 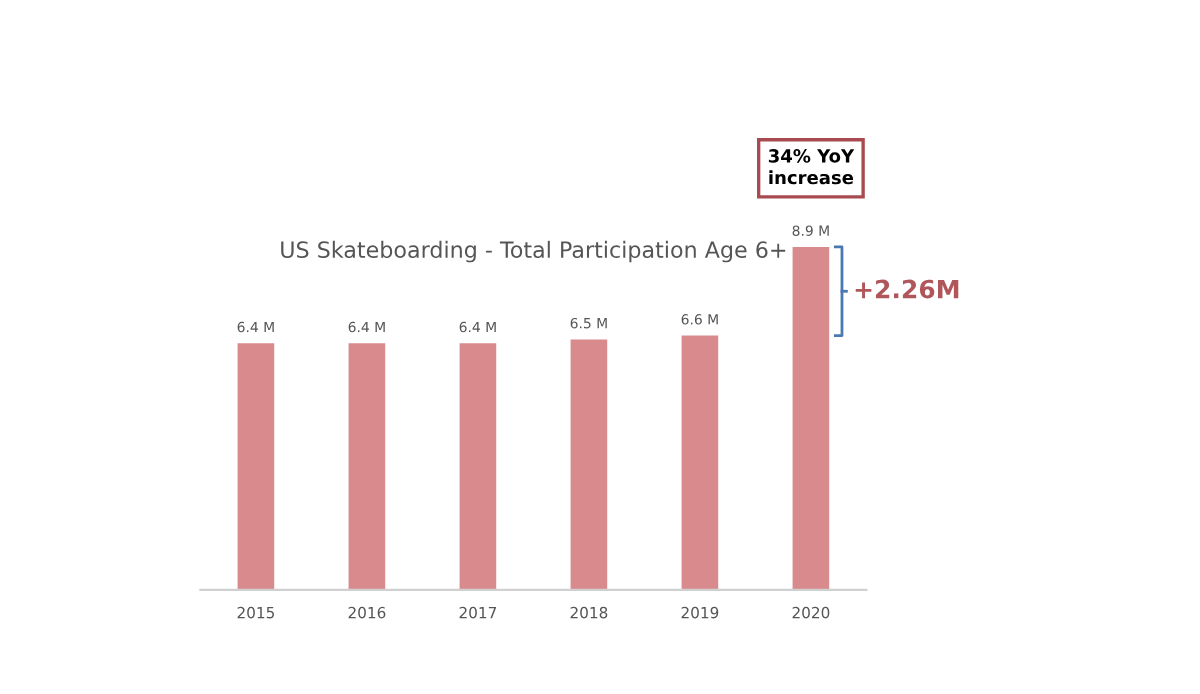 I want to click on text: 34% YoY increase, so click(x=811, y=167).